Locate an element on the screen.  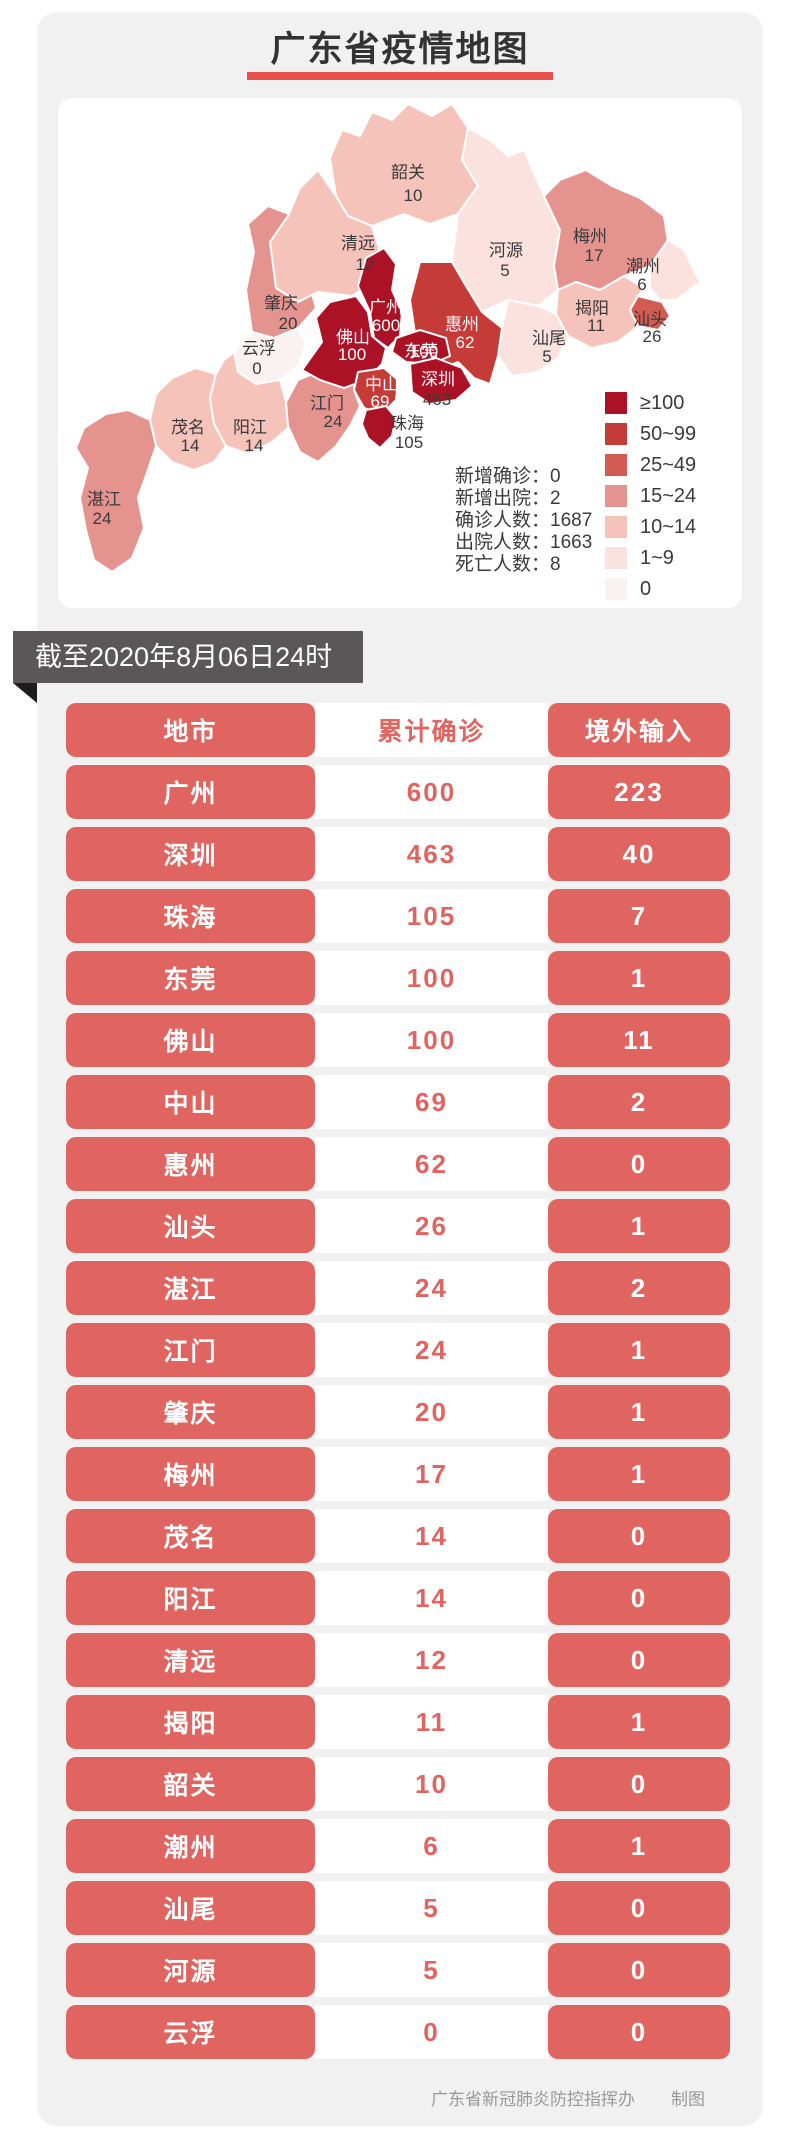
city-cell: 惠州 is located at coordinates (190, 1164).